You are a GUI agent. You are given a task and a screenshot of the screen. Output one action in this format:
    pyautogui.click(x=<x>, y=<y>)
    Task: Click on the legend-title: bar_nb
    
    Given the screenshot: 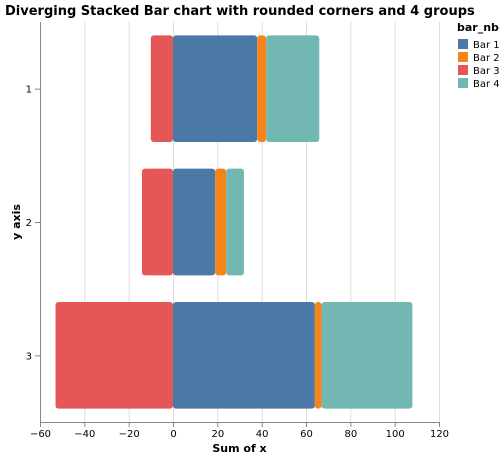 What is the action you would take?
    pyautogui.click(x=478, y=27)
    